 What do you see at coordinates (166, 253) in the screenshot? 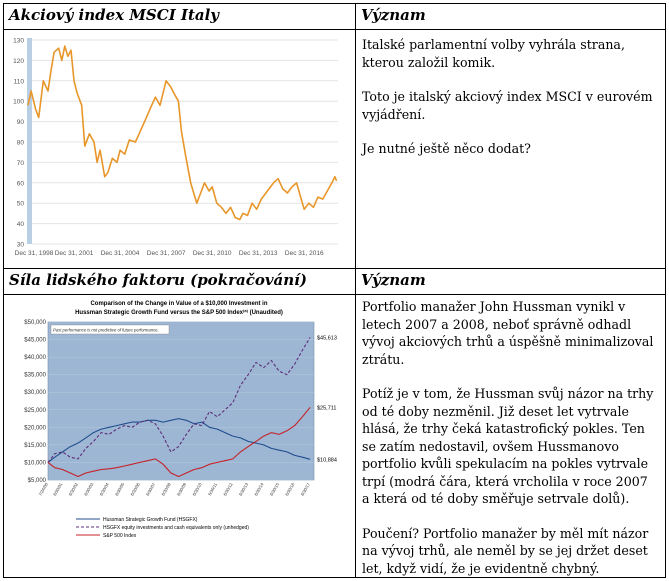
I see `x-tick-label: Dec 31, 2007` at bounding box center [166, 253].